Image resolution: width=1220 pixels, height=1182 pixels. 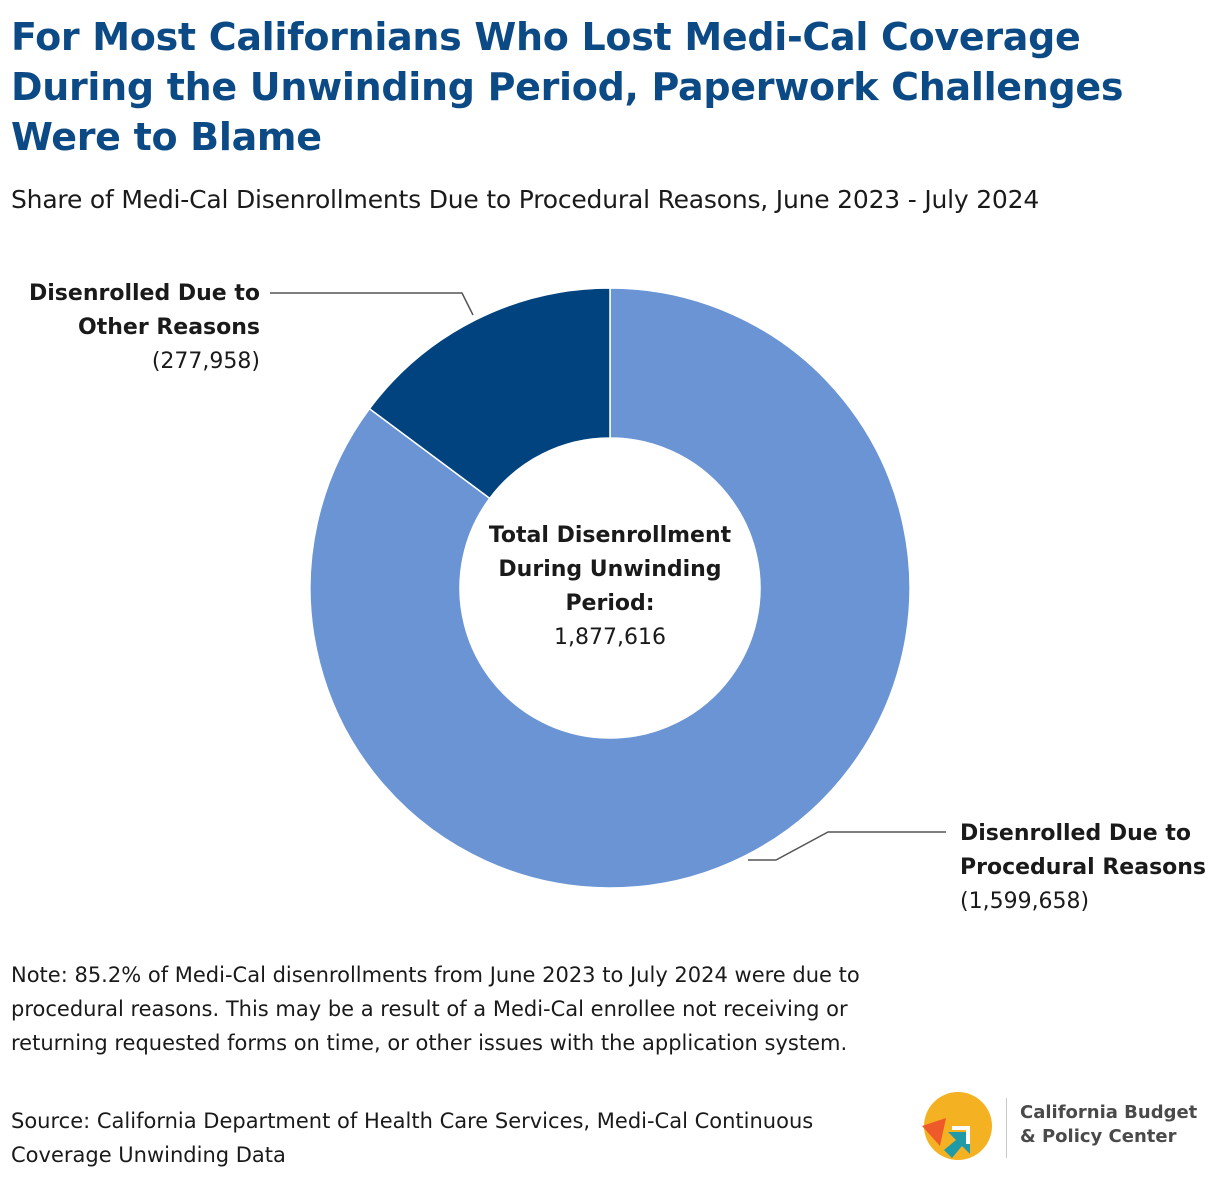 I want to click on center-label-line1: Total Disenrollment, so click(x=610, y=535).